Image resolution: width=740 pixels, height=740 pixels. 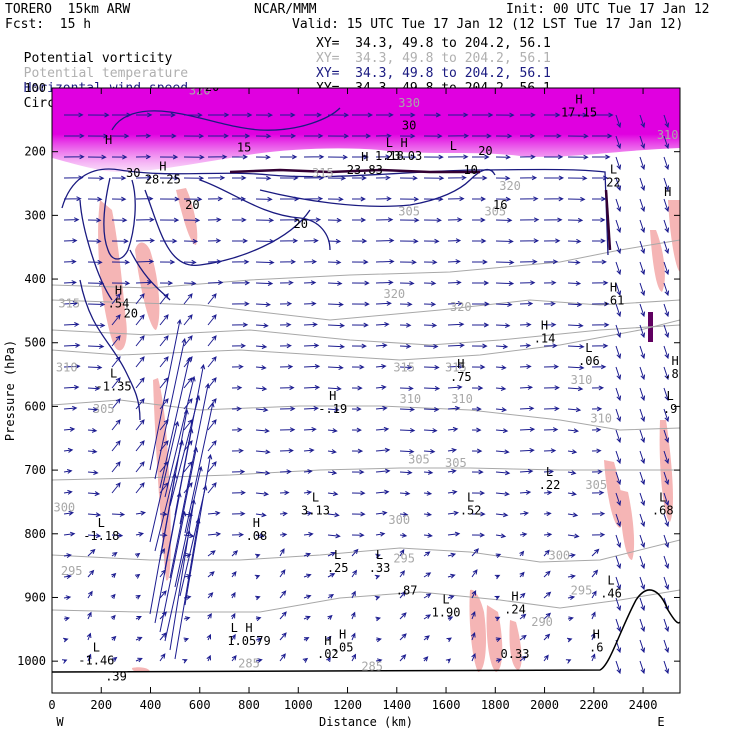 I want to click on extremum-marker-7: L, so click(x=613, y=170).